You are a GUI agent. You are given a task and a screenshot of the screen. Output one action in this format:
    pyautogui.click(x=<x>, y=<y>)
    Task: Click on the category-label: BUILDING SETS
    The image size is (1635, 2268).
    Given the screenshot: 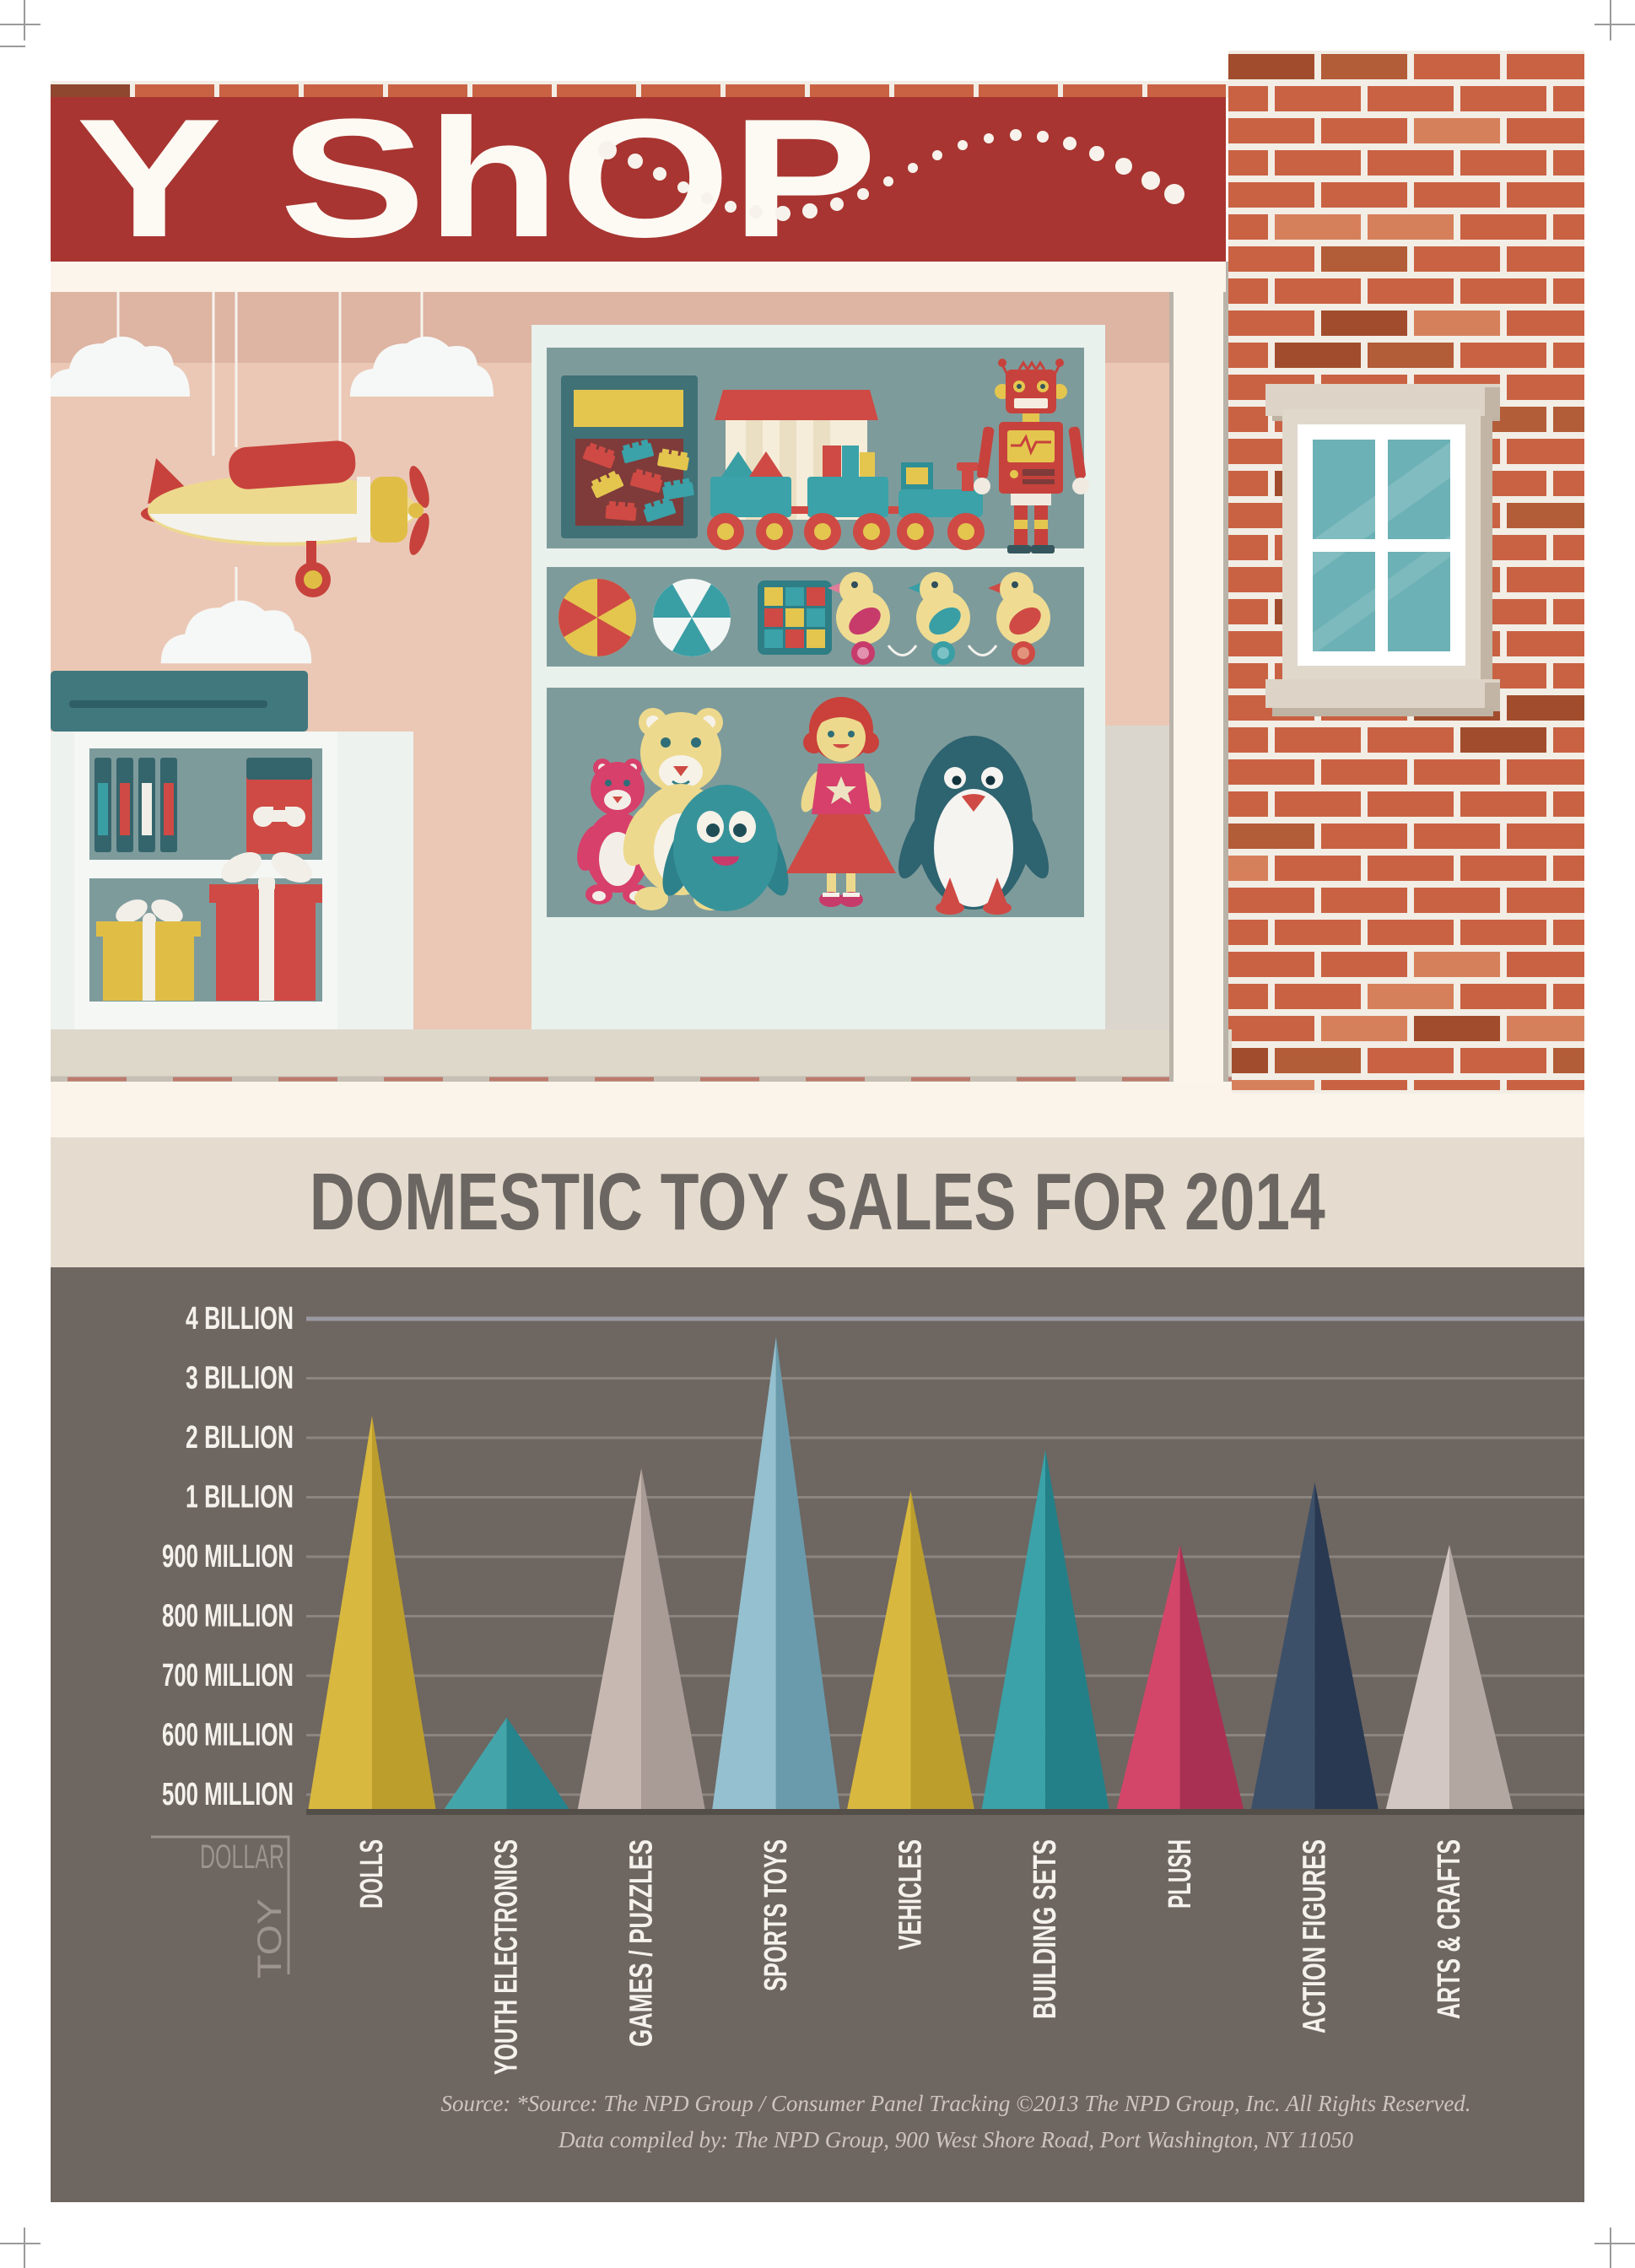 What is the action you would take?
    pyautogui.click(x=1045, y=1929)
    